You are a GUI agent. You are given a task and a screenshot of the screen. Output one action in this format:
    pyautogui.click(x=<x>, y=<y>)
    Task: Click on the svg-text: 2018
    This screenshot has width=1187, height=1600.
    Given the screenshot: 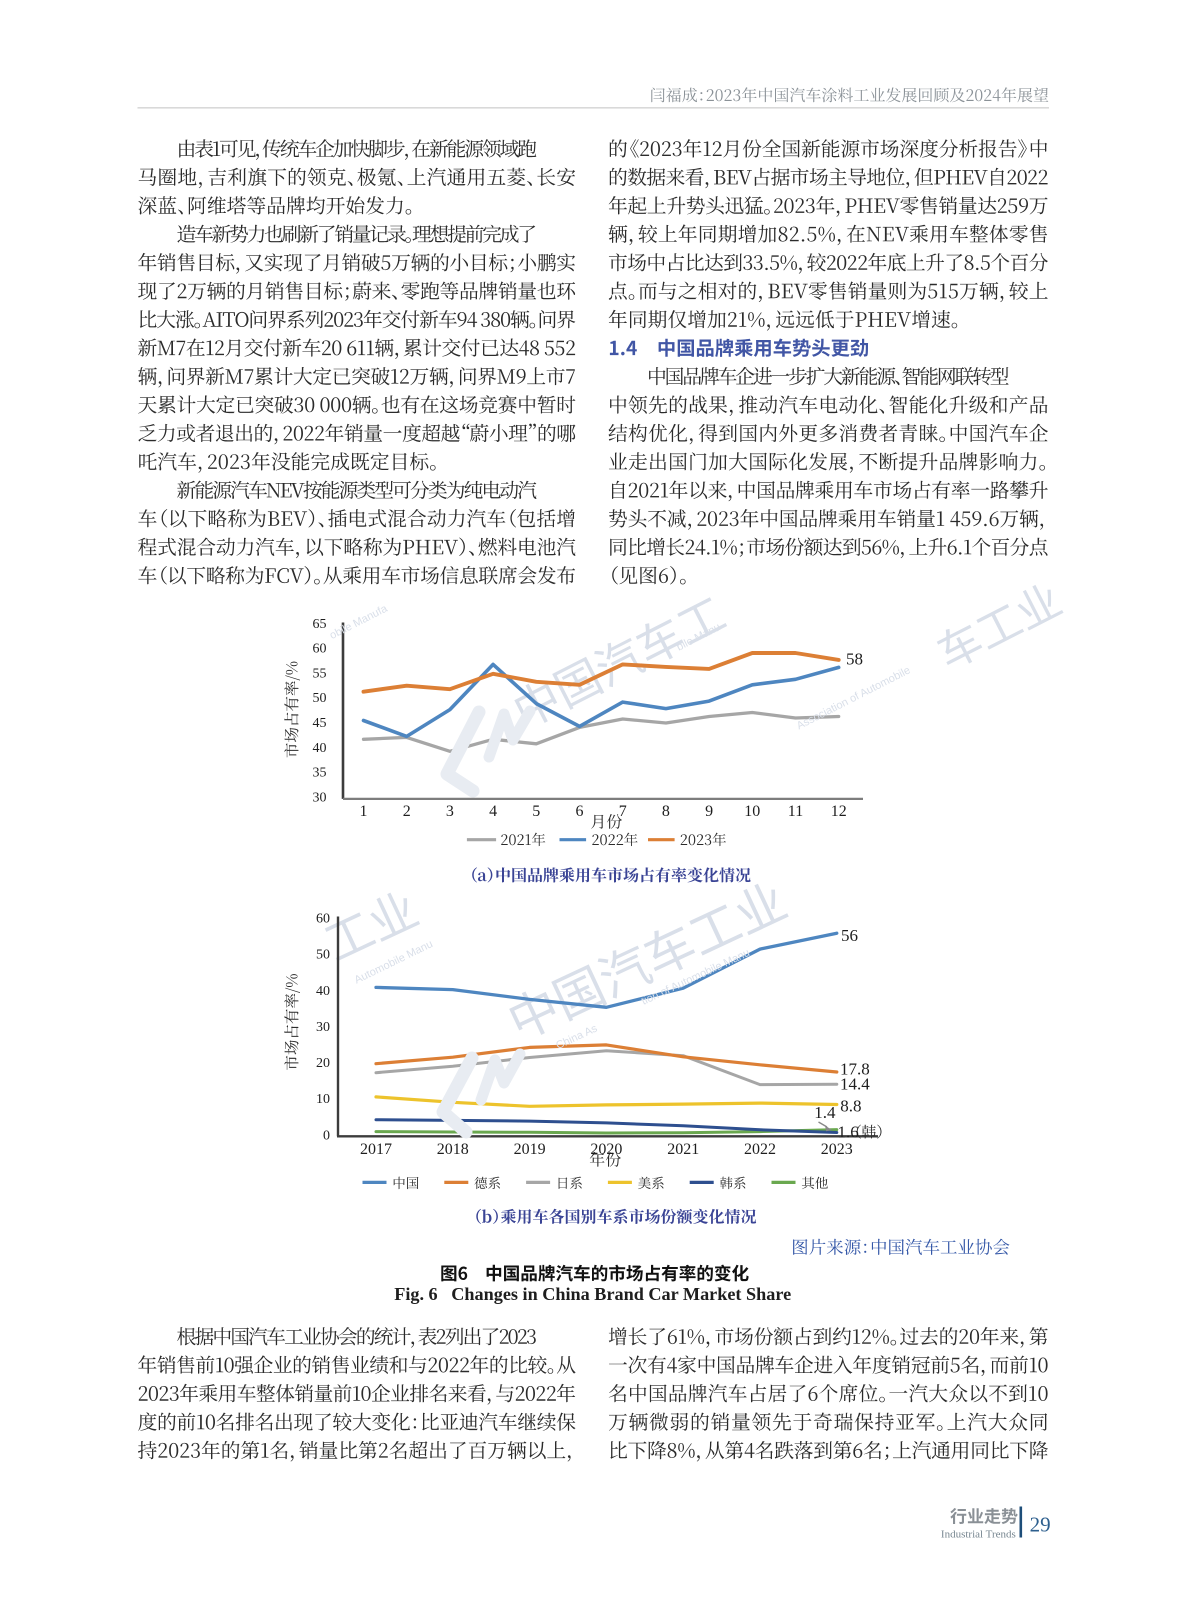 What is the action you would take?
    pyautogui.click(x=453, y=1149)
    